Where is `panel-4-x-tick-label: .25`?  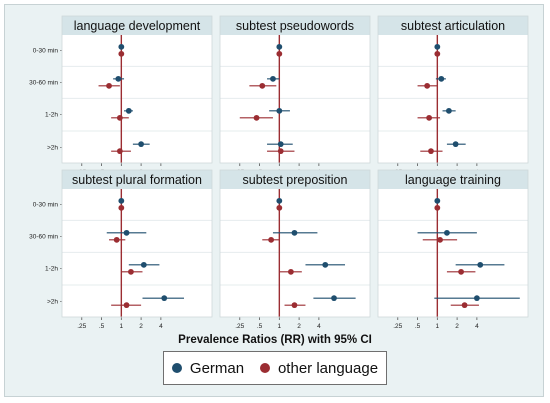
panel-4-x-tick-label: .25 is located at coordinates (239, 326).